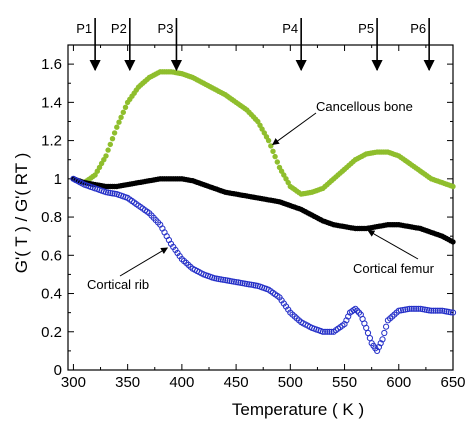  I want to click on y-tick-label: 1.4, so click(51, 102).